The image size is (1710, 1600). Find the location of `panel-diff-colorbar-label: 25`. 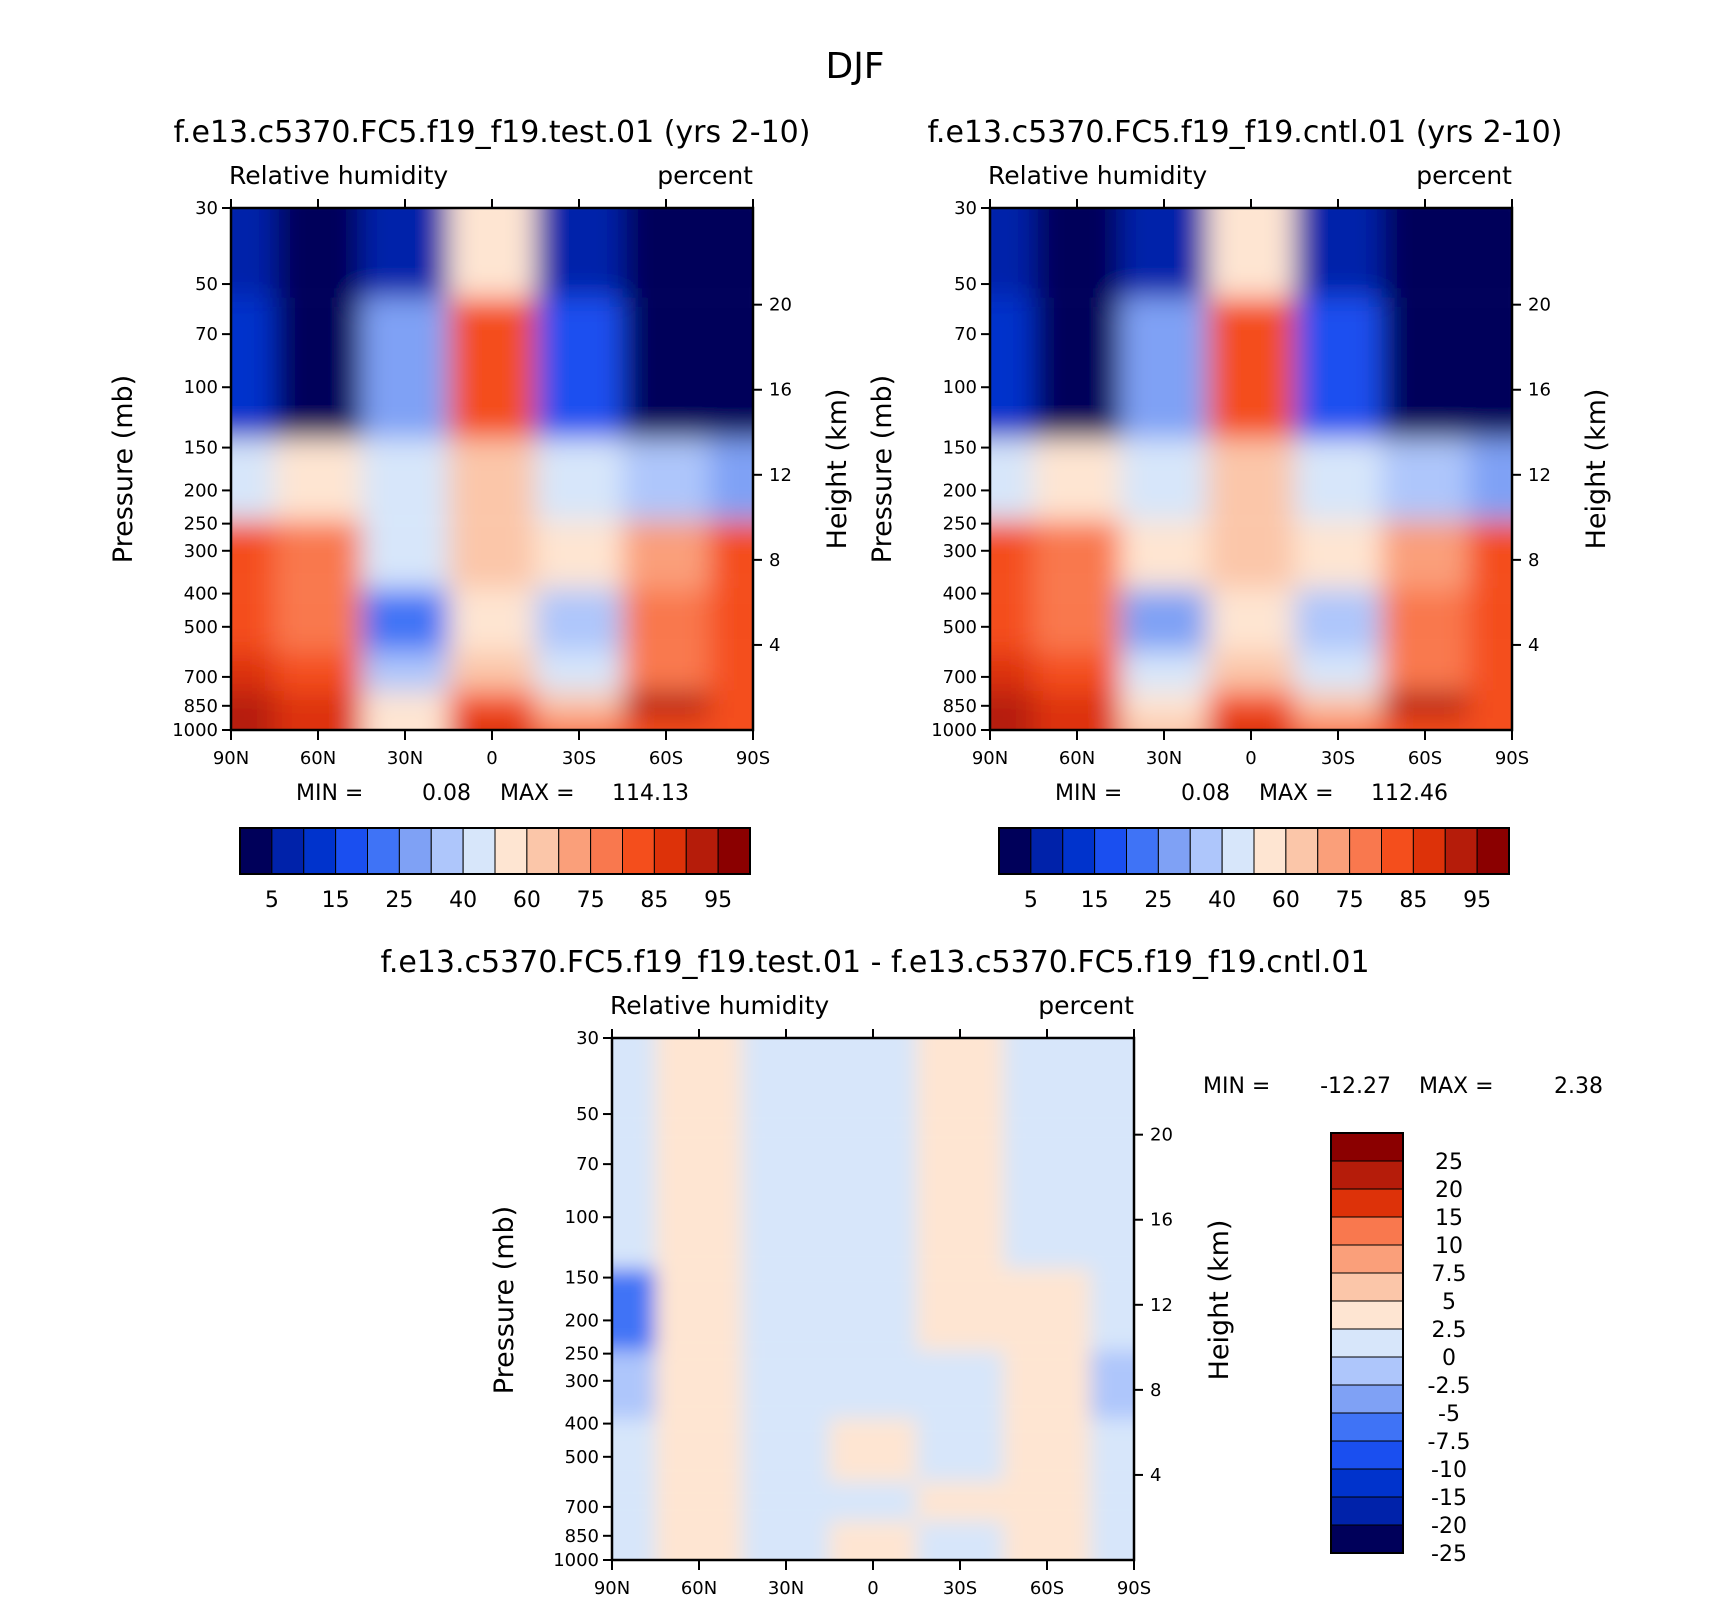

panel-diff-colorbar-label: 25 is located at coordinates (1449, 1162).